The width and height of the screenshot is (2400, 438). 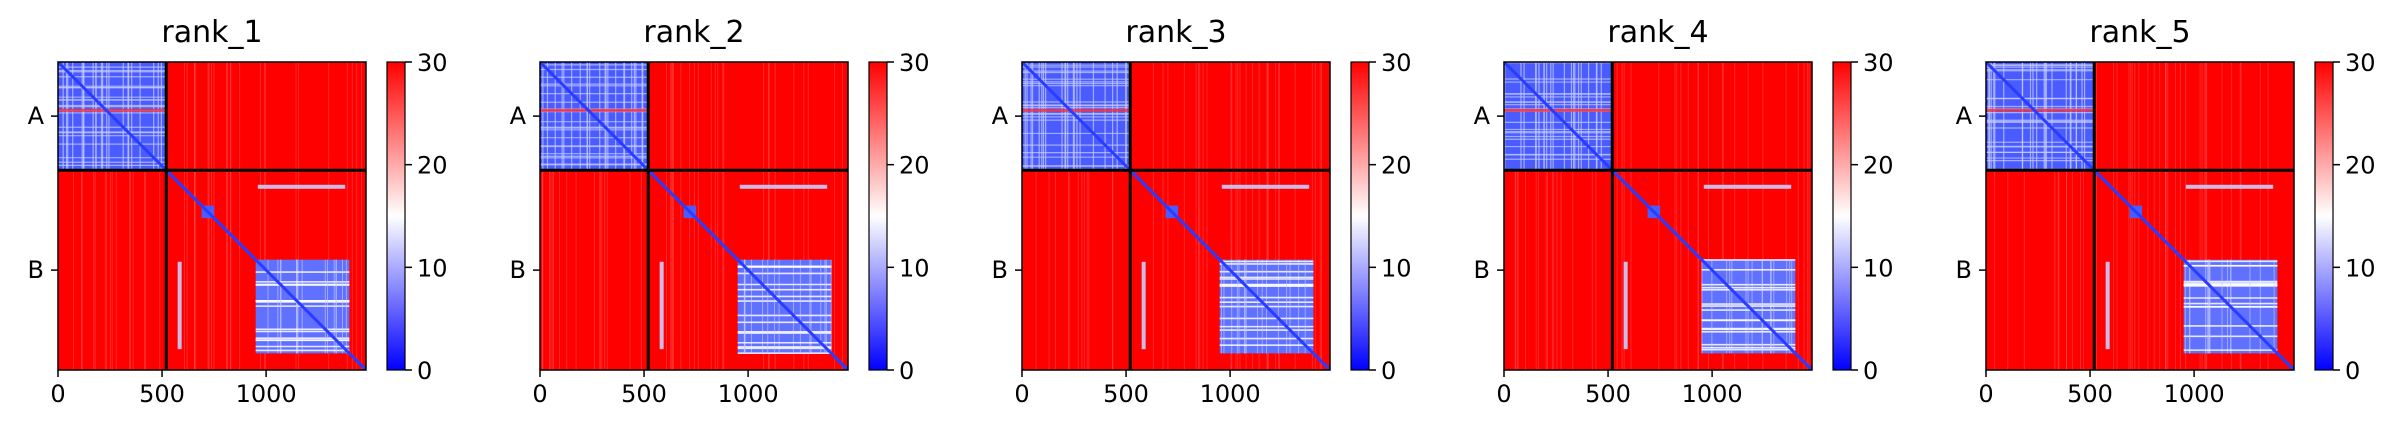 I want to click on chart-title: rank_4, so click(x=1657, y=32).